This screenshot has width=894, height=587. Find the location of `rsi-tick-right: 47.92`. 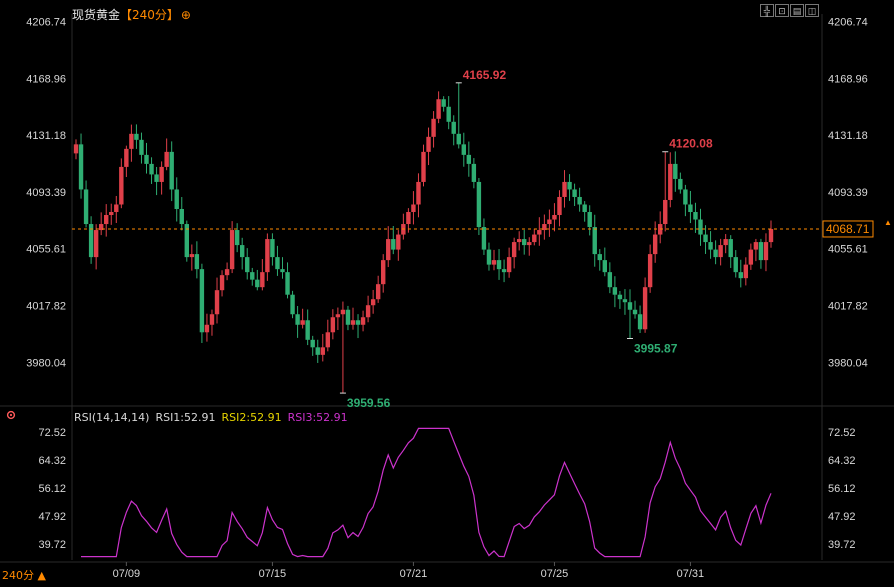

rsi-tick-right: 47.92 is located at coordinates (842, 517).